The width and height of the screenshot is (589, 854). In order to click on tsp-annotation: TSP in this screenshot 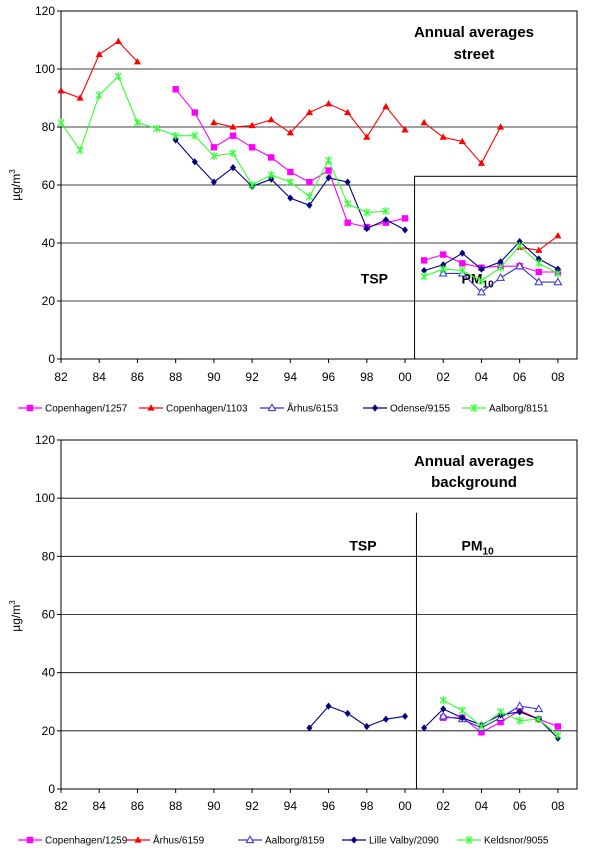, I will do `click(362, 546)`.